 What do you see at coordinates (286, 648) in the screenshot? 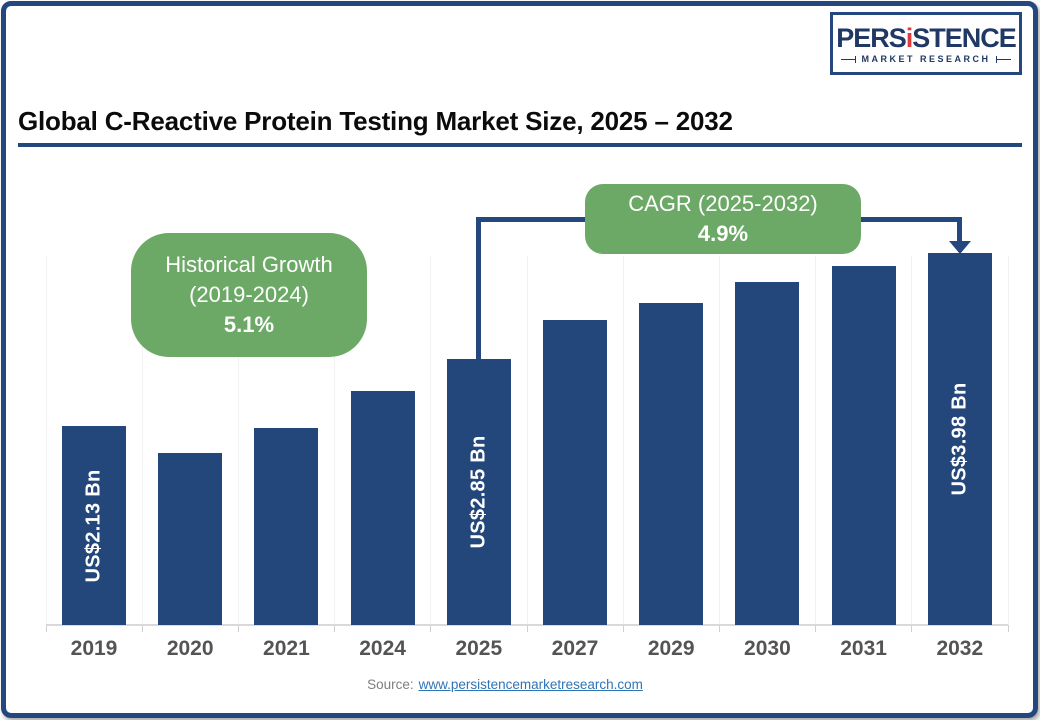
I see `x-axis-label-2021: 2021` at bounding box center [286, 648].